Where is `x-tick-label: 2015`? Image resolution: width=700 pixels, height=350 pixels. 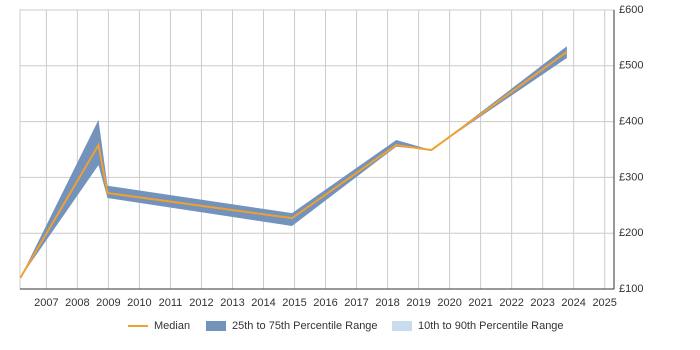
x-tick-label: 2015 is located at coordinates (294, 303).